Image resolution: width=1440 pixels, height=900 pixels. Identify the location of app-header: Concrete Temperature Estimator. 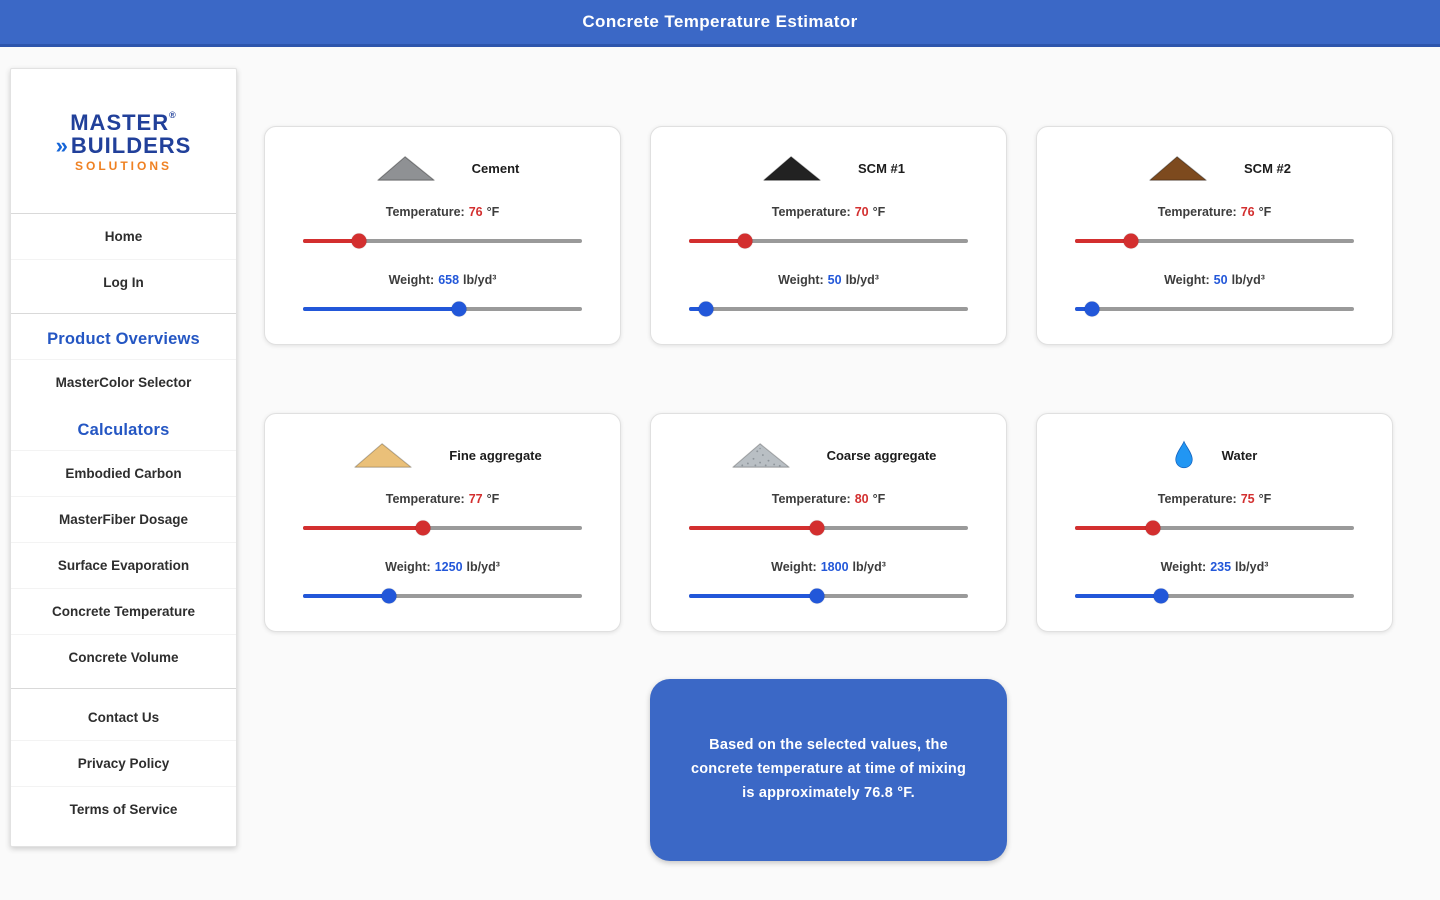
(720, 23).